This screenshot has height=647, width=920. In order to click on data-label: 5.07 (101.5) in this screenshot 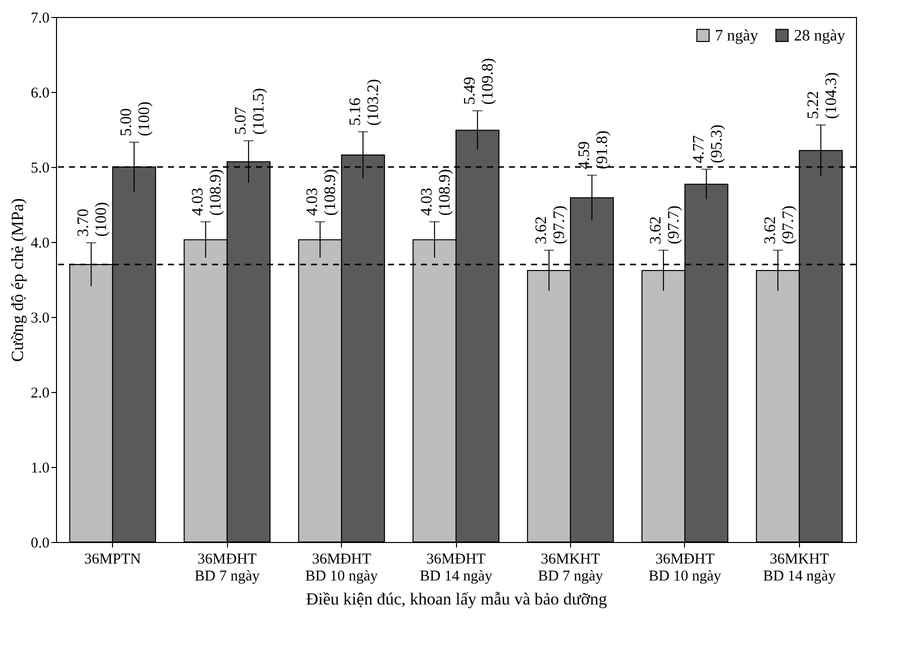, I will do `click(250, 111)`.